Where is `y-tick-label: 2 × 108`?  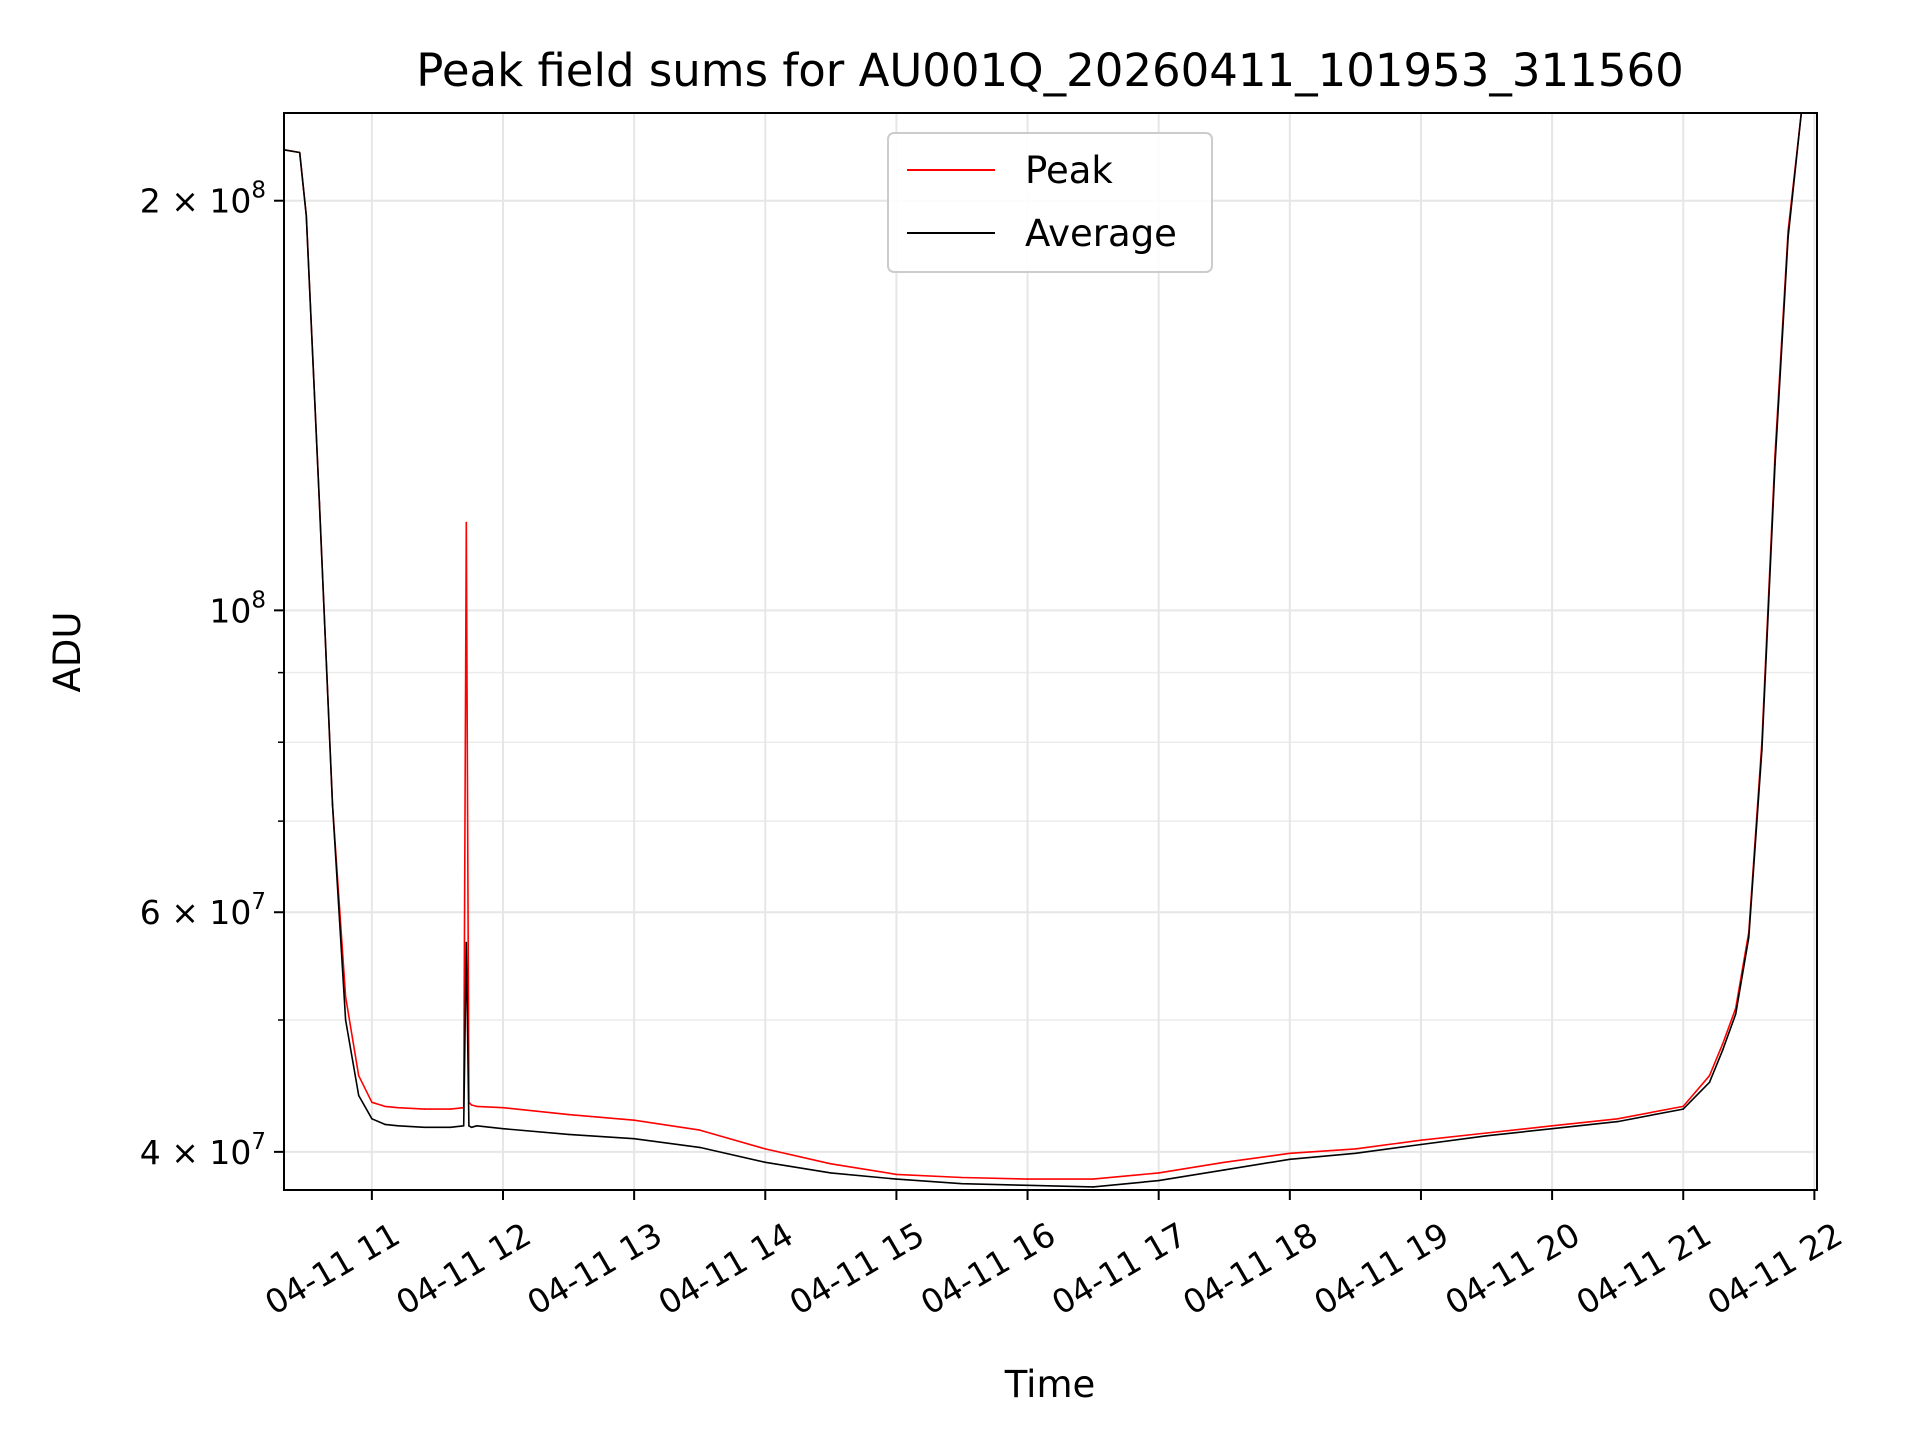 y-tick-label: 2 × 108 is located at coordinates (203, 199).